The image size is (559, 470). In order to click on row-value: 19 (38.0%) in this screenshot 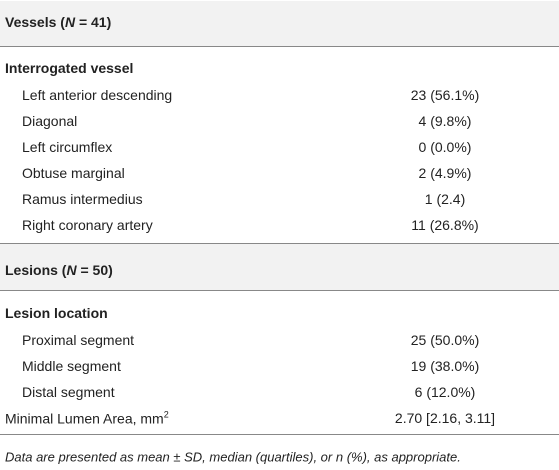, I will do `click(445, 366)`.